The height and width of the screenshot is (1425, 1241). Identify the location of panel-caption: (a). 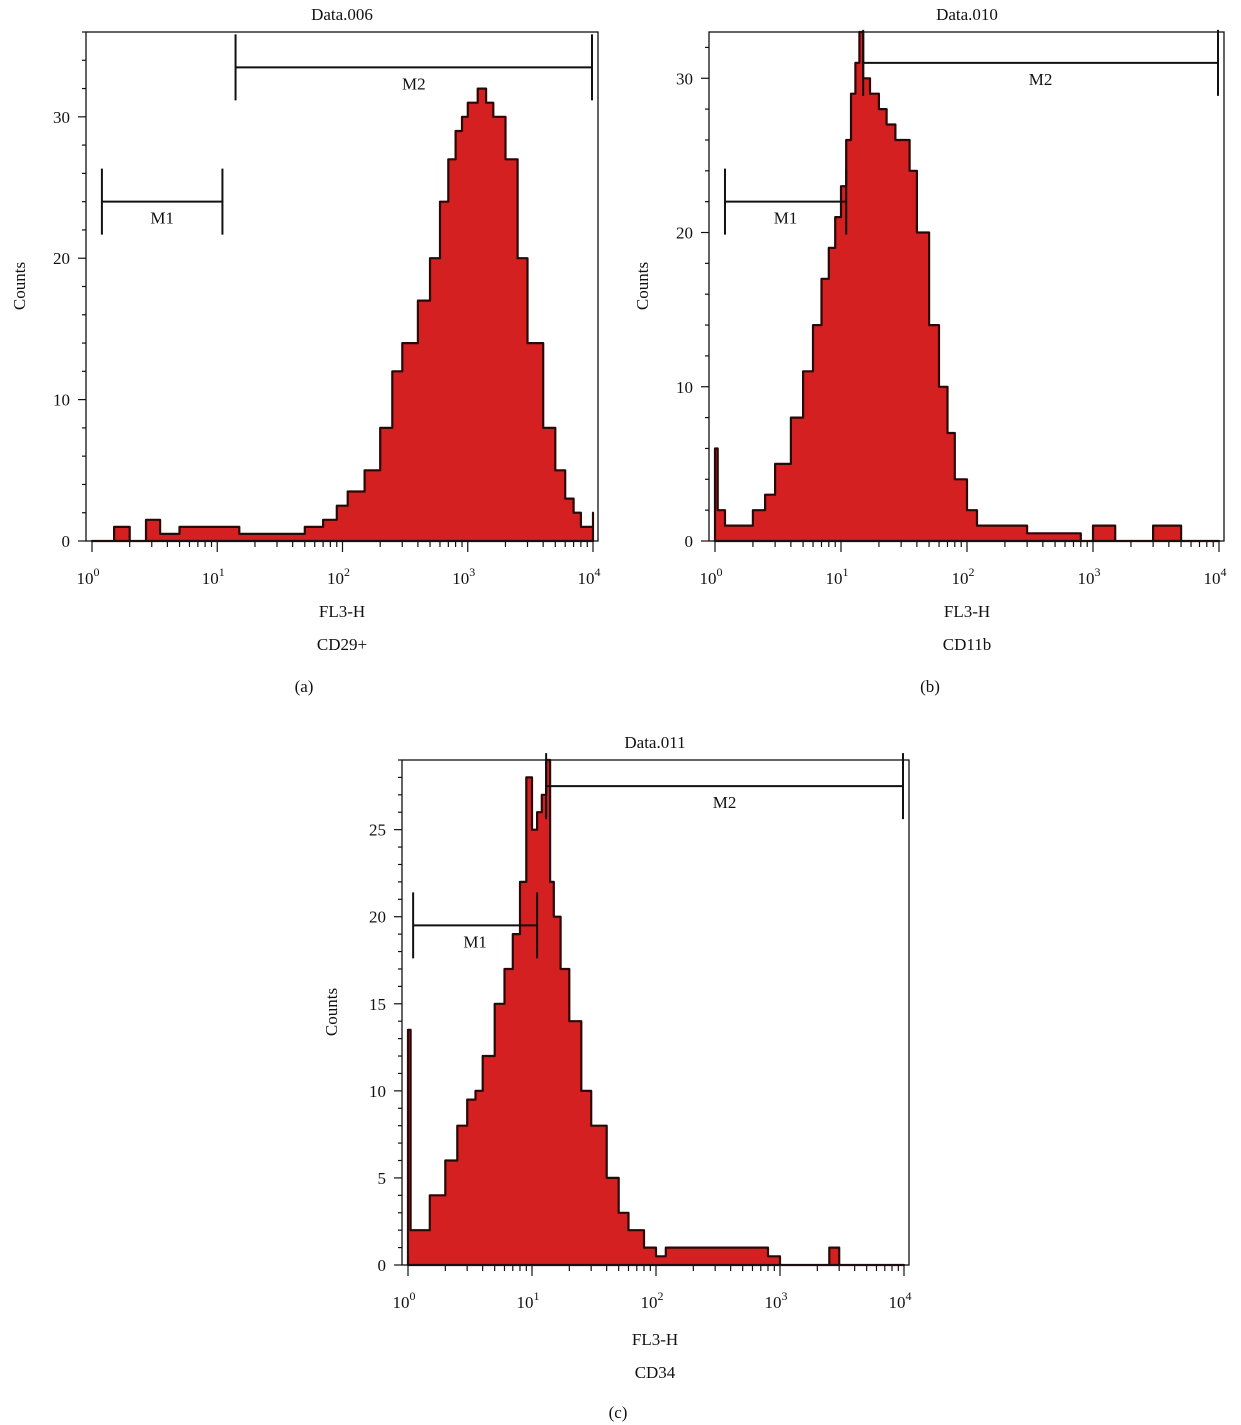
(304, 686).